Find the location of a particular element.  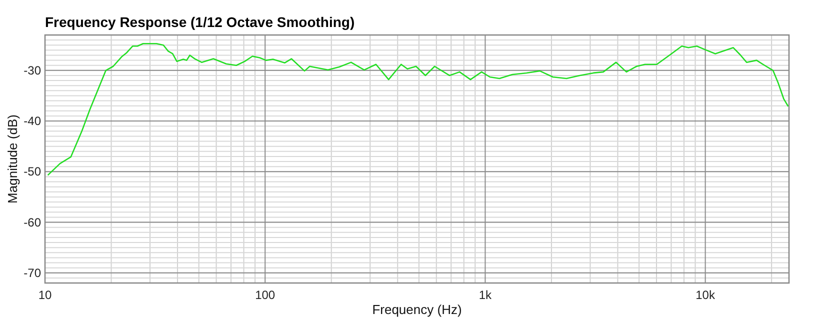

y-tick-label: -70 is located at coordinates (33, 273).